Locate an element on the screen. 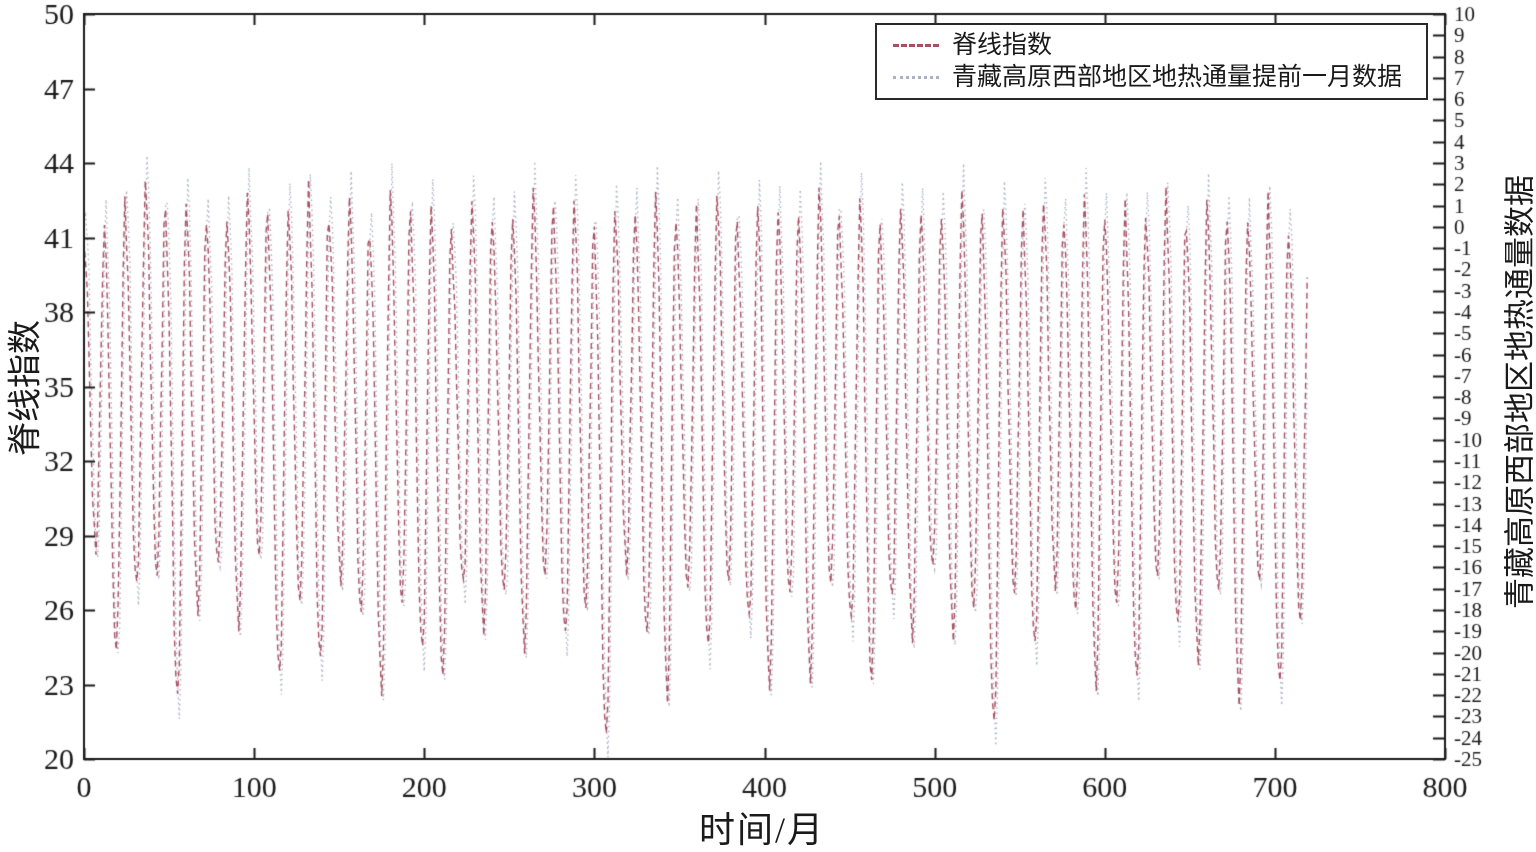 The width and height of the screenshot is (1536, 852). legend-item-ridge-index: 脊线指数 is located at coordinates (1159, 45).